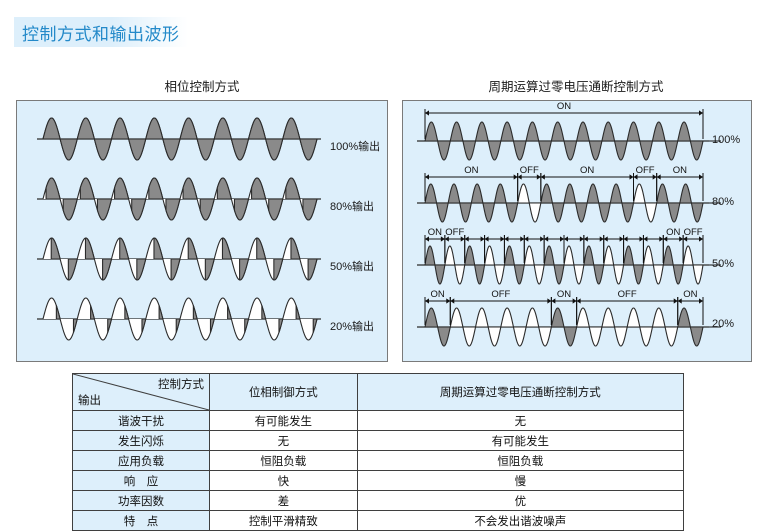 Image resolution: width=757 pixels, height=531 pixels. Describe the element at coordinates (283, 480) in the screenshot. I see `cell-response-phase: 快` at that location.